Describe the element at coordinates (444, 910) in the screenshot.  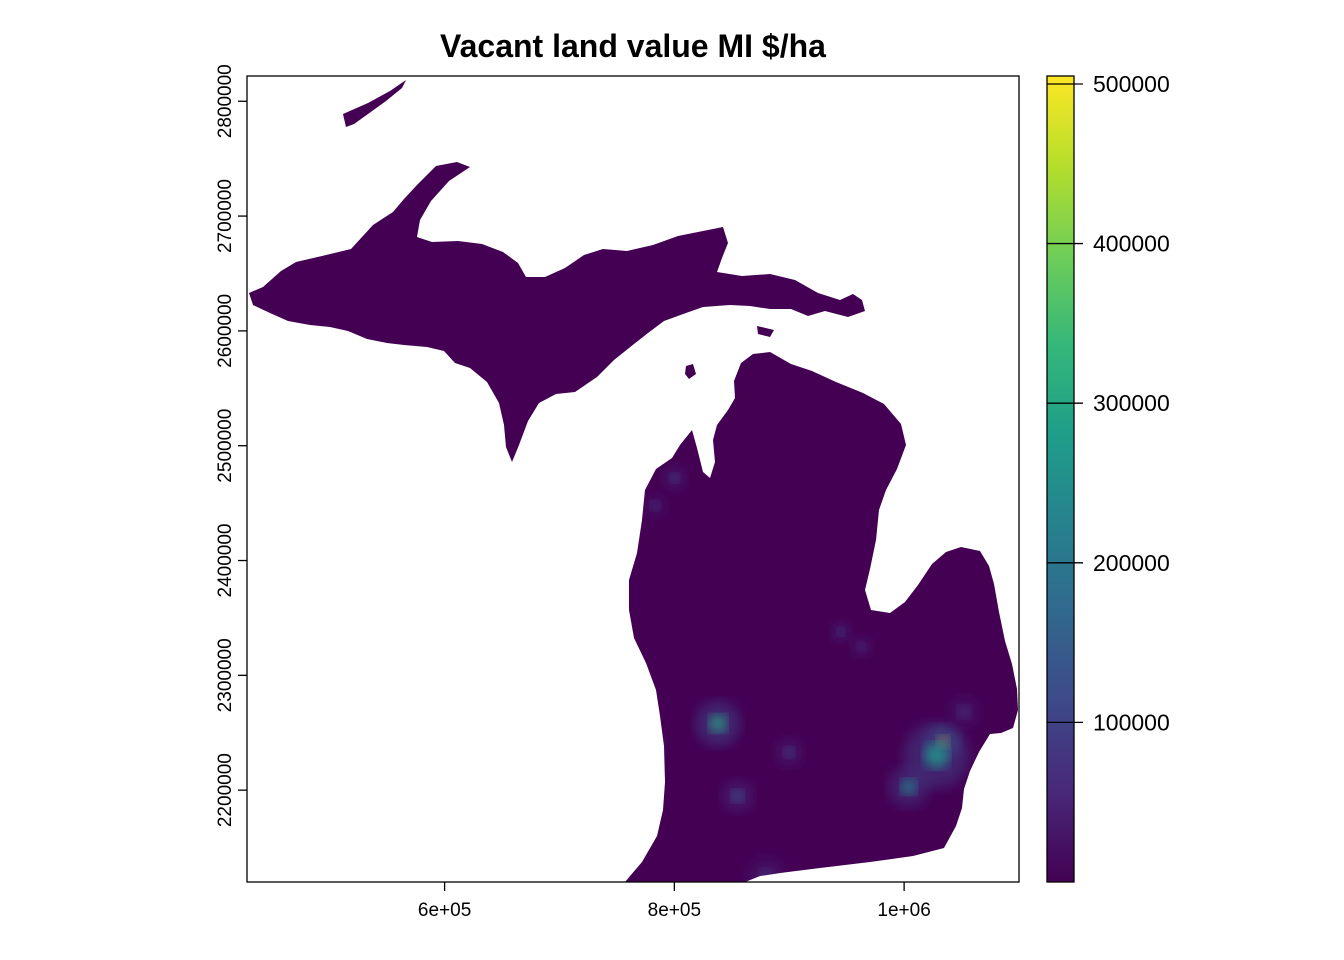
I see `x-tick-label: 6e+05` at that location.